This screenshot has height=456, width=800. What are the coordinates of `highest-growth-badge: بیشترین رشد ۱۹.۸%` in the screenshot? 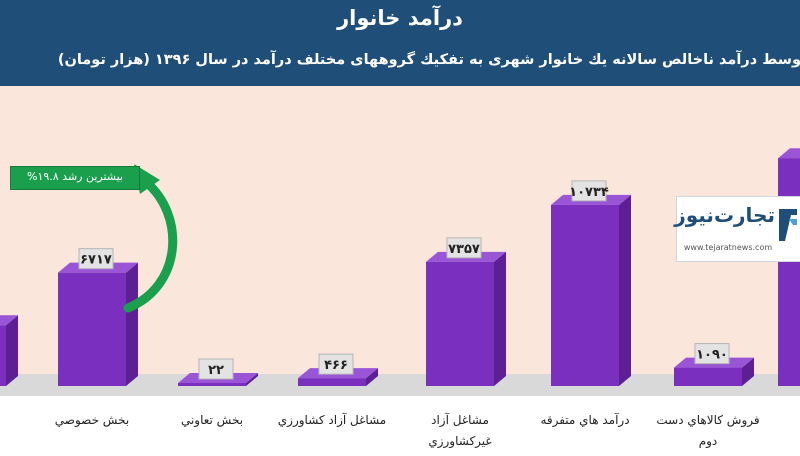 It's located at (75, 178).